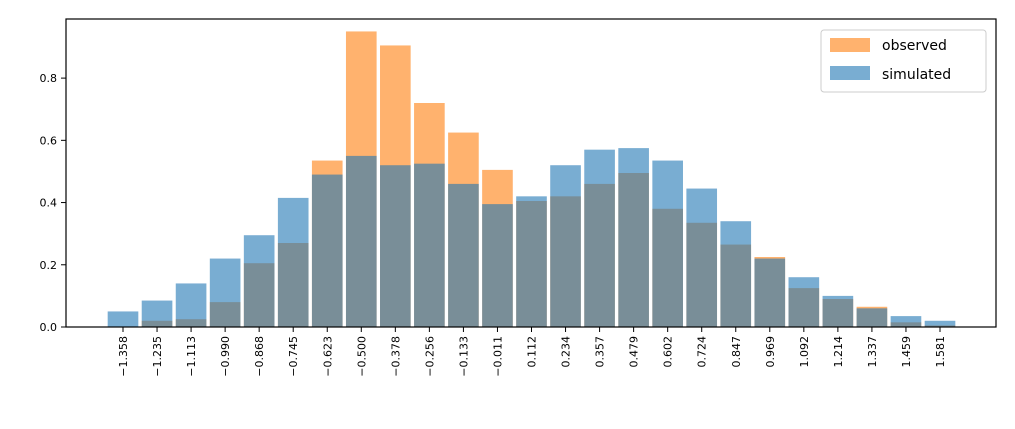 The image size is (1015, 429). Describe the element at coordinates (940, 352) in the screenshot. I see `x-tick-label: 1.581` at that location.